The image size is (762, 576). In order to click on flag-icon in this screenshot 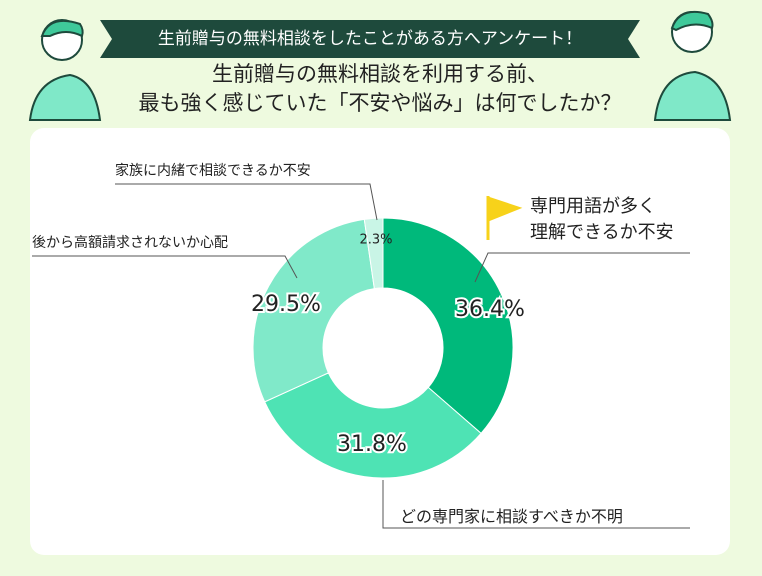, I will do `click(504, 217)`.